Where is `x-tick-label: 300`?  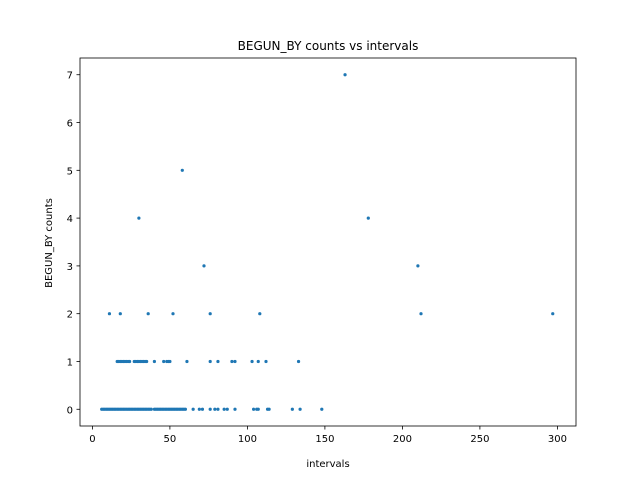 x-tick-label: 300 is located at coordinates (557, 439).